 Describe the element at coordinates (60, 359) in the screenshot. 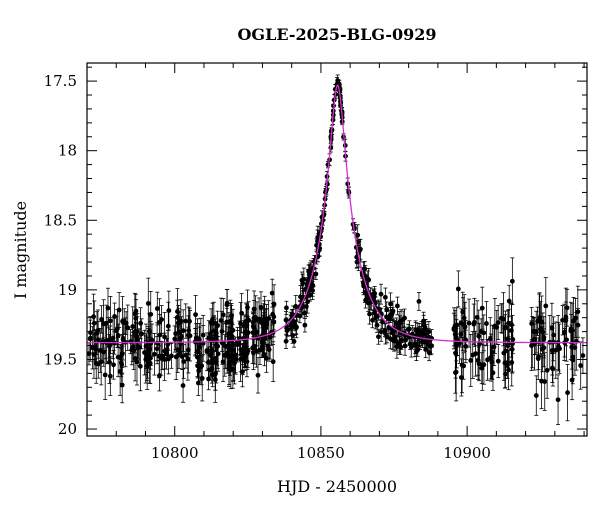

I see `y-tick-label: 19.5` at that location.